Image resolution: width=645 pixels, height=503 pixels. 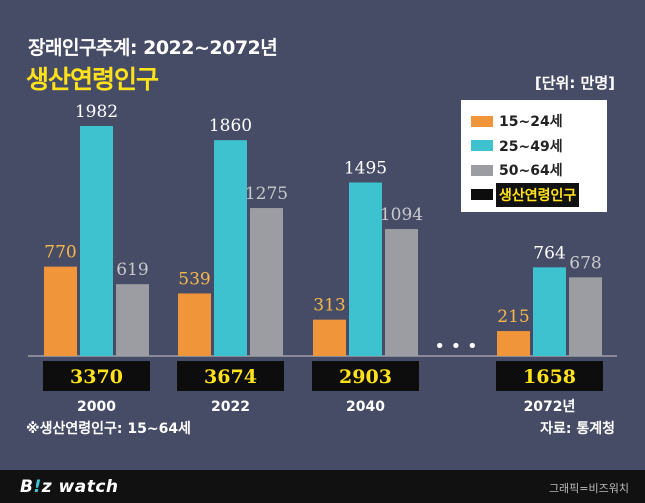 What do you see at coordinates (92, 79) in the screenshot?
I see `chart-title: 생산연령인구` at bounding box center [92, 79].